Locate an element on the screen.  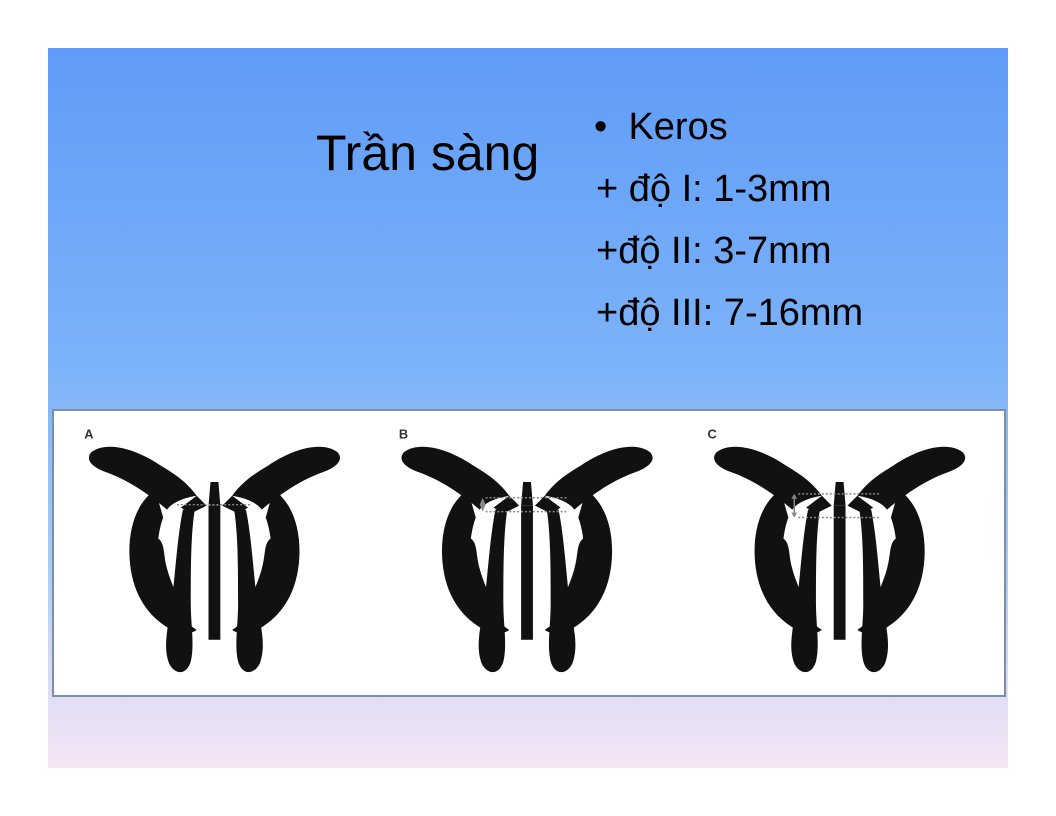
panel-a-anatomy is located at coordinates (214, 559).